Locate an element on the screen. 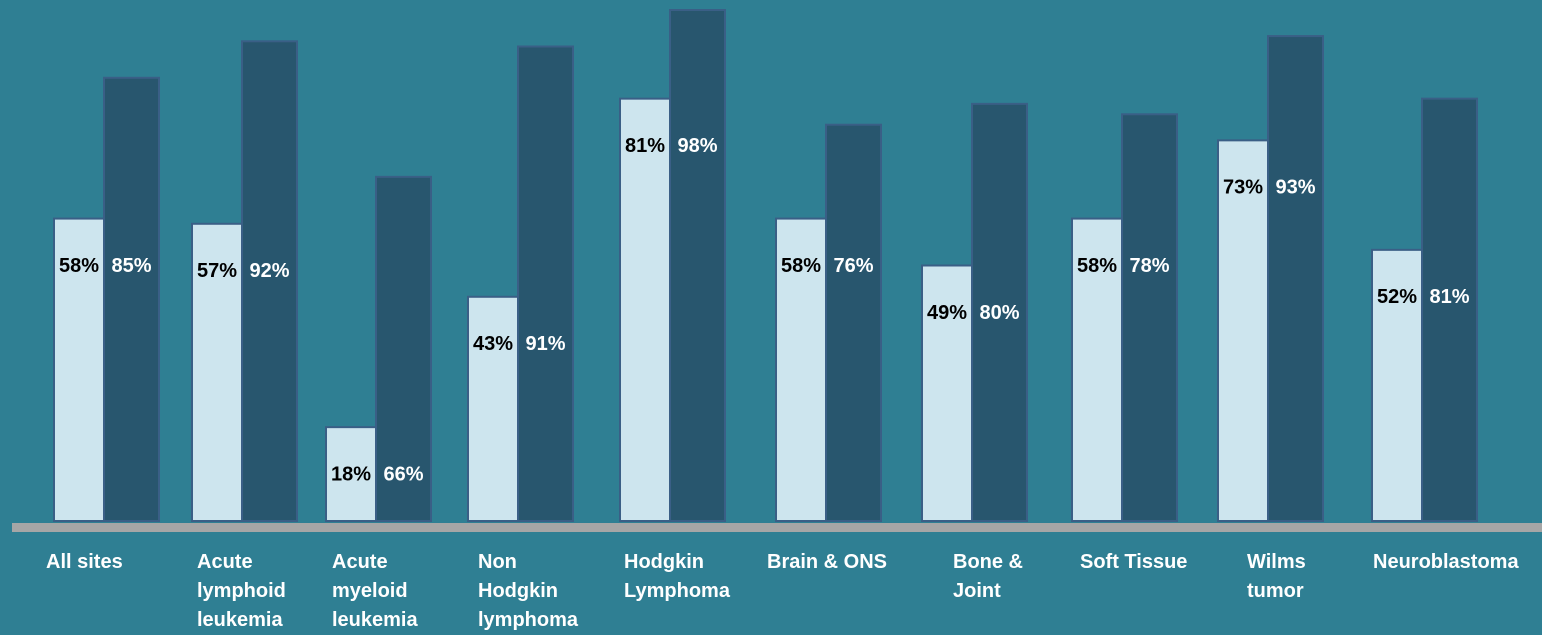 The image size is (1542, 635). value-label: 78% is located at coordinates (1149, 266).